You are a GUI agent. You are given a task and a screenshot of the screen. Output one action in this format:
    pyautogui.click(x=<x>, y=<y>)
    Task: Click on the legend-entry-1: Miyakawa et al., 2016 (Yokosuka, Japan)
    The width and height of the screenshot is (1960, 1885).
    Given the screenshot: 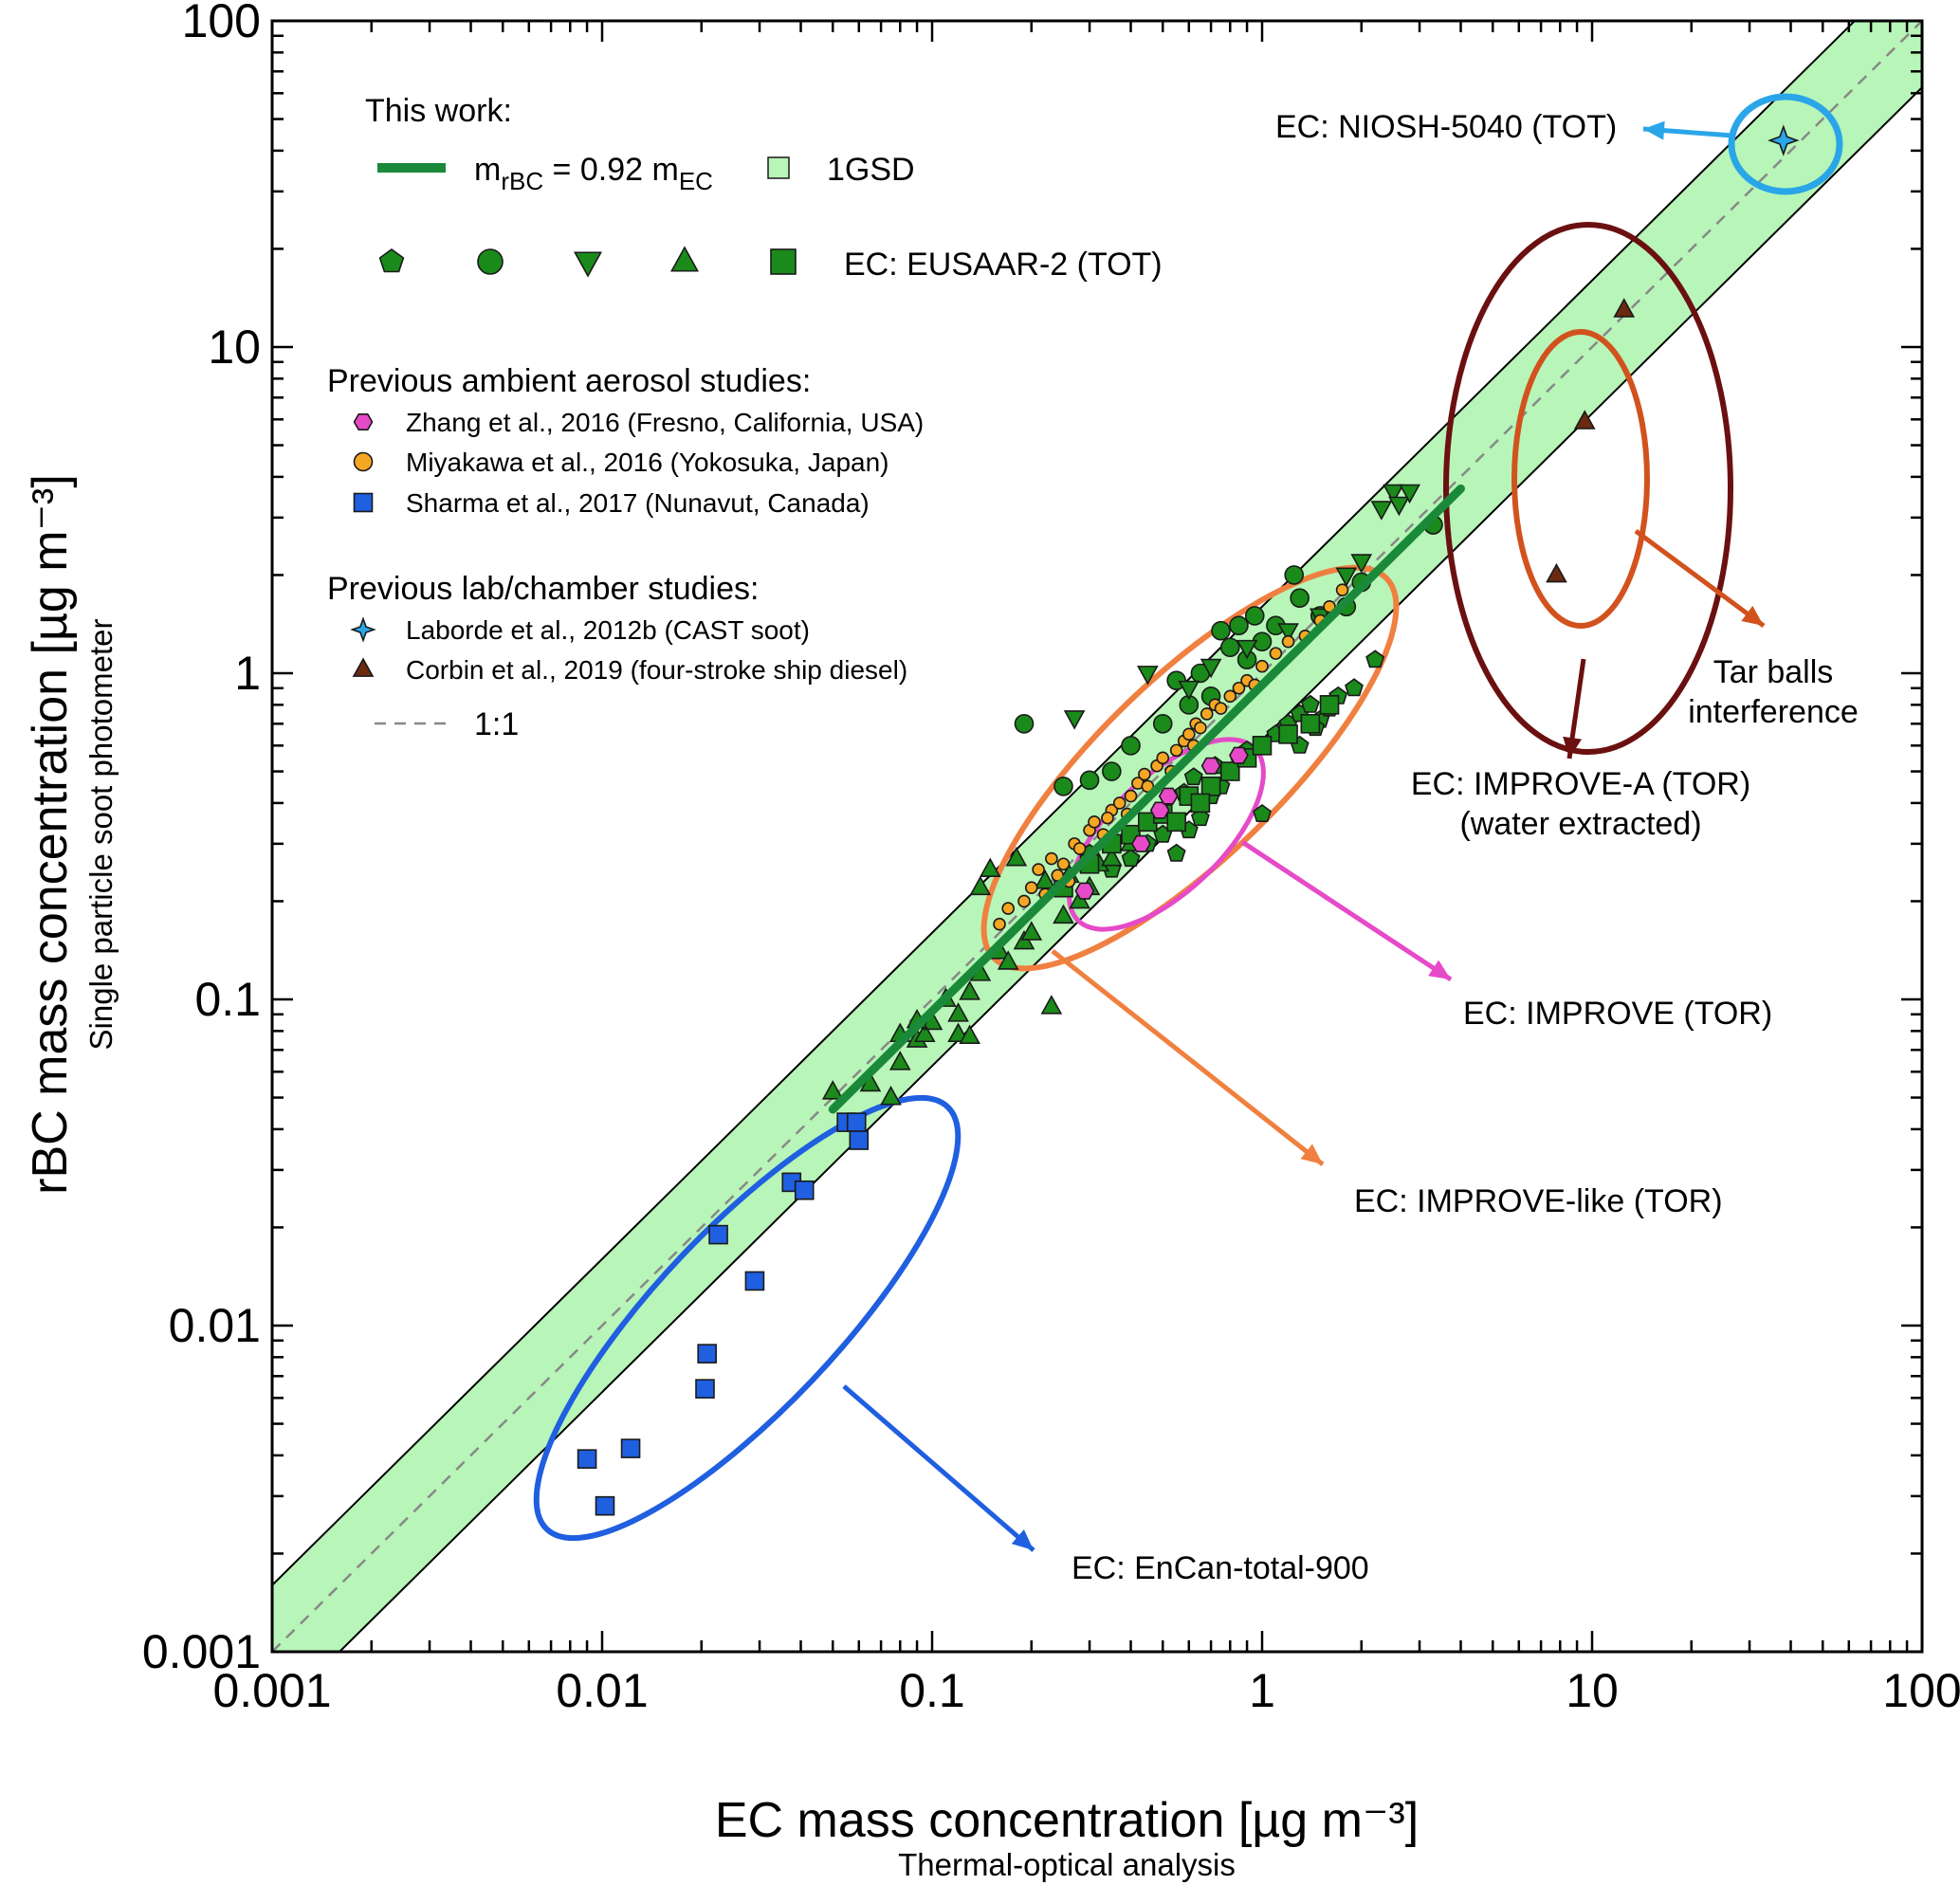 What is the action you would take?
    pyautogui.click(x=647, y=462)
    